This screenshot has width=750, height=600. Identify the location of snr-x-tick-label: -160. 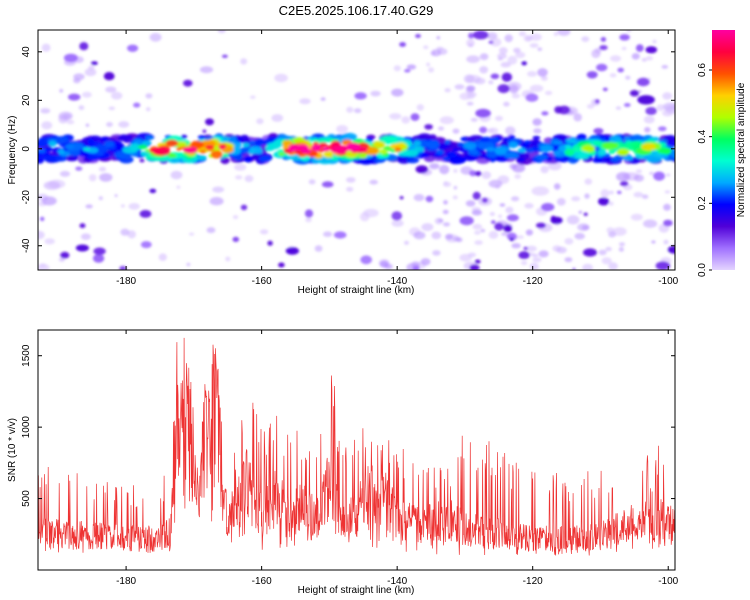
(262, 581).